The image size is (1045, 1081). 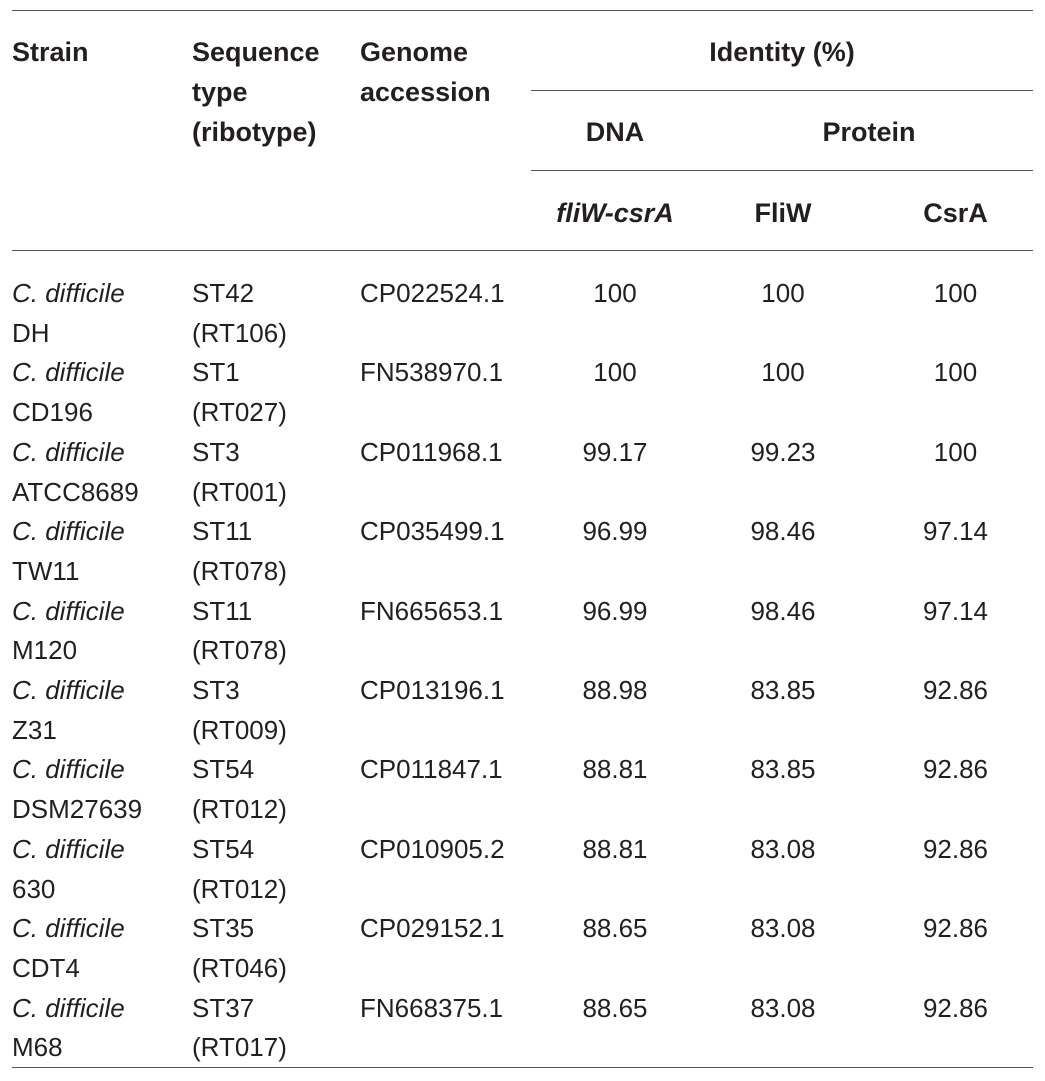 What do you see at coordinates (31, 332) in the screenshot?
I see `cell-strain: DH` at bounding box center [31, 332].